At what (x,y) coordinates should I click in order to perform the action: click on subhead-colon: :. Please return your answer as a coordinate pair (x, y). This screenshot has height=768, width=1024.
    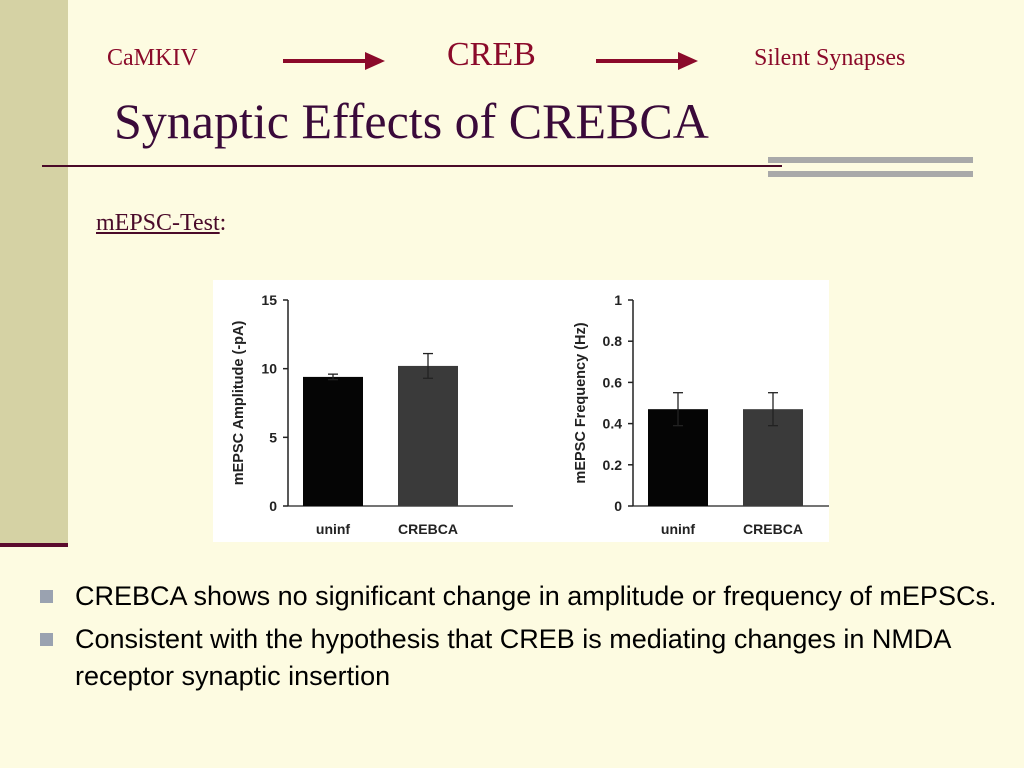
    Looking at the image, I should click on (223, 223).